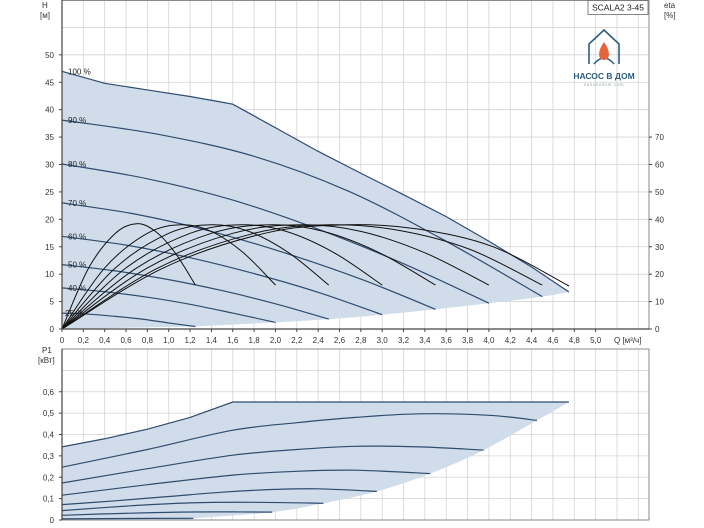 The height and width of the screenshot is (528, 704). Describe the element at coordinates (659, 165) in the screenshot. I see `eta-tick-label: 60` at that location.